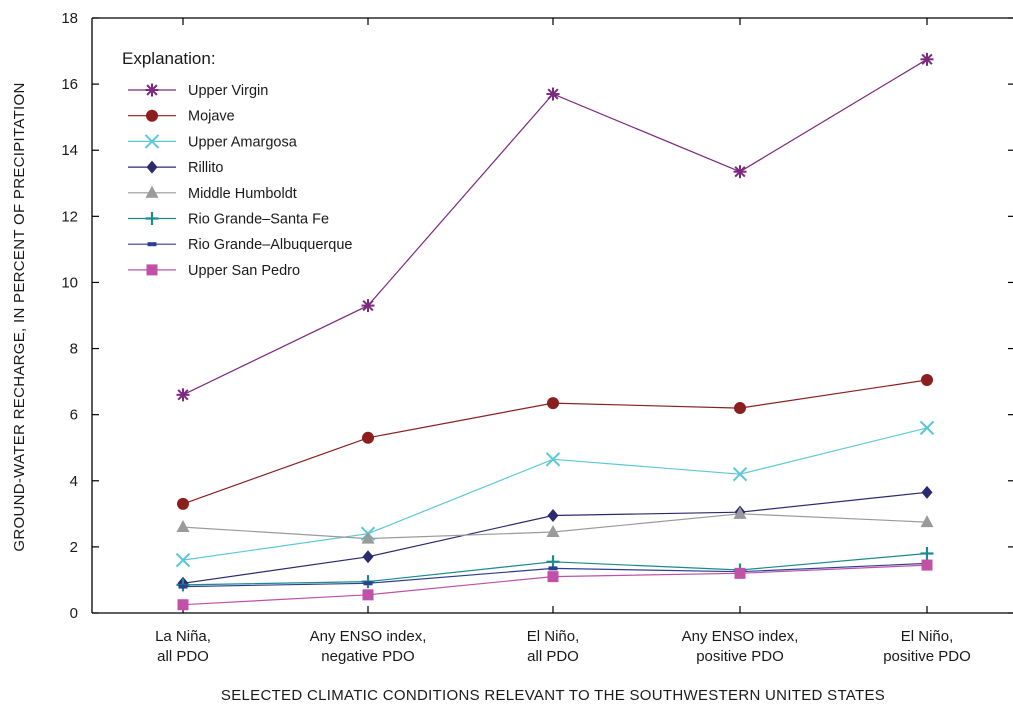  What do you see at coordinates (74, 547) in the screenshot?
I see `y-tick-label: 2` at bounding box center [74, 547].